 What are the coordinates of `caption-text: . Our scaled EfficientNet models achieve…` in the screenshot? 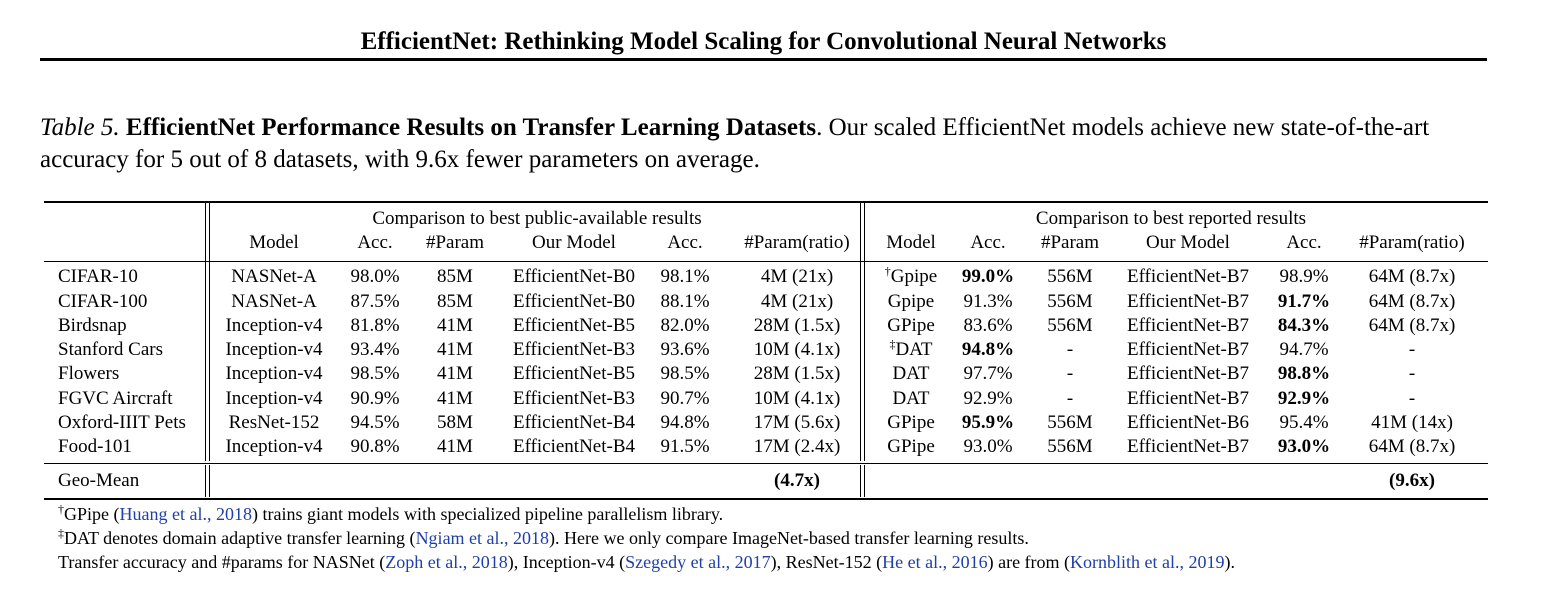 It's located at (735, 143).